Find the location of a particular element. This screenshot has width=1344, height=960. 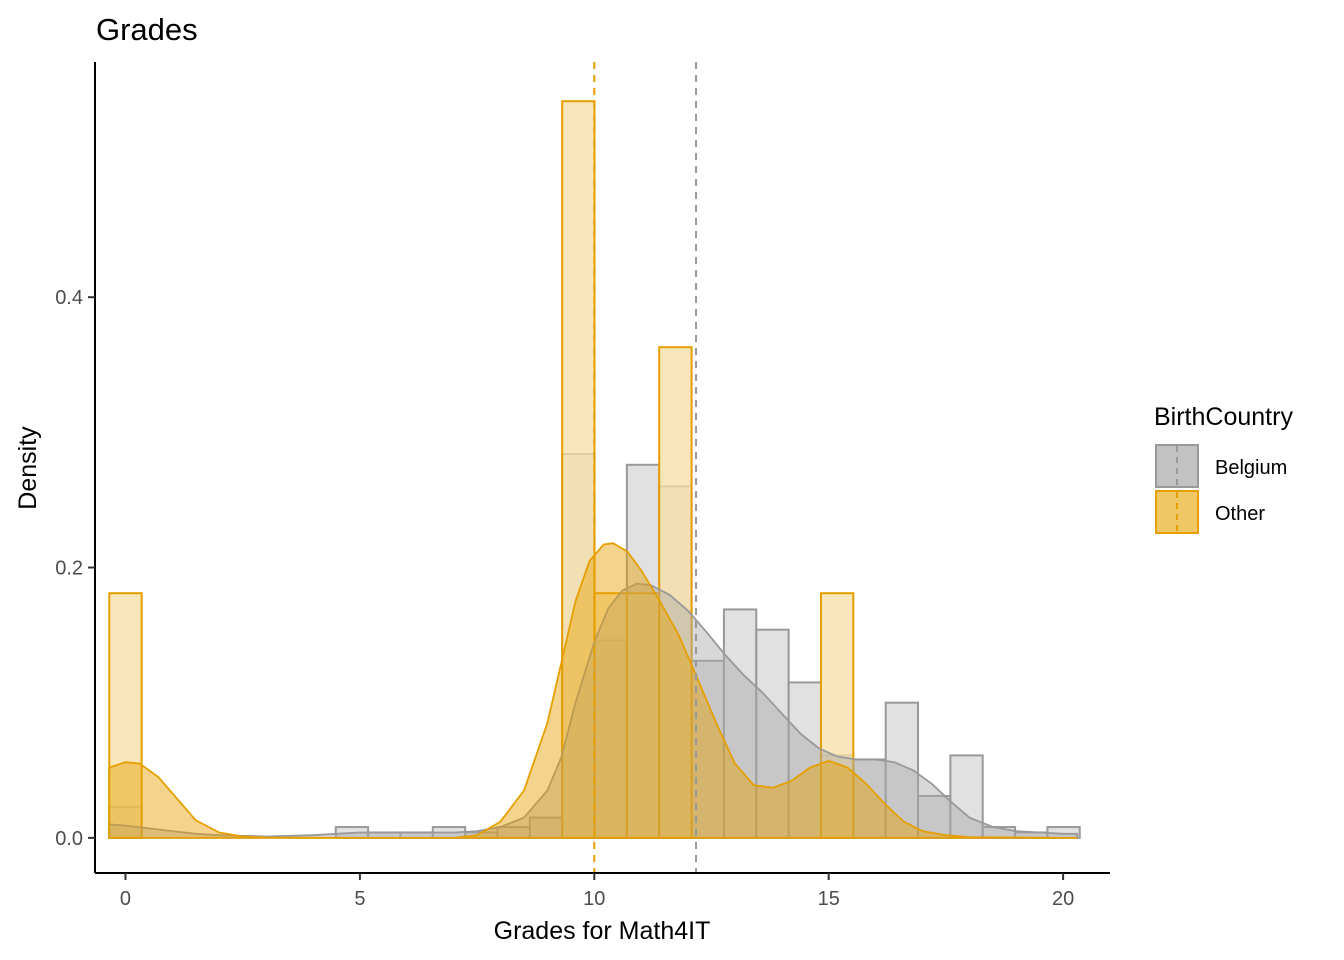

y-tick-label: 0.2 is located at coordinates (69, 569).